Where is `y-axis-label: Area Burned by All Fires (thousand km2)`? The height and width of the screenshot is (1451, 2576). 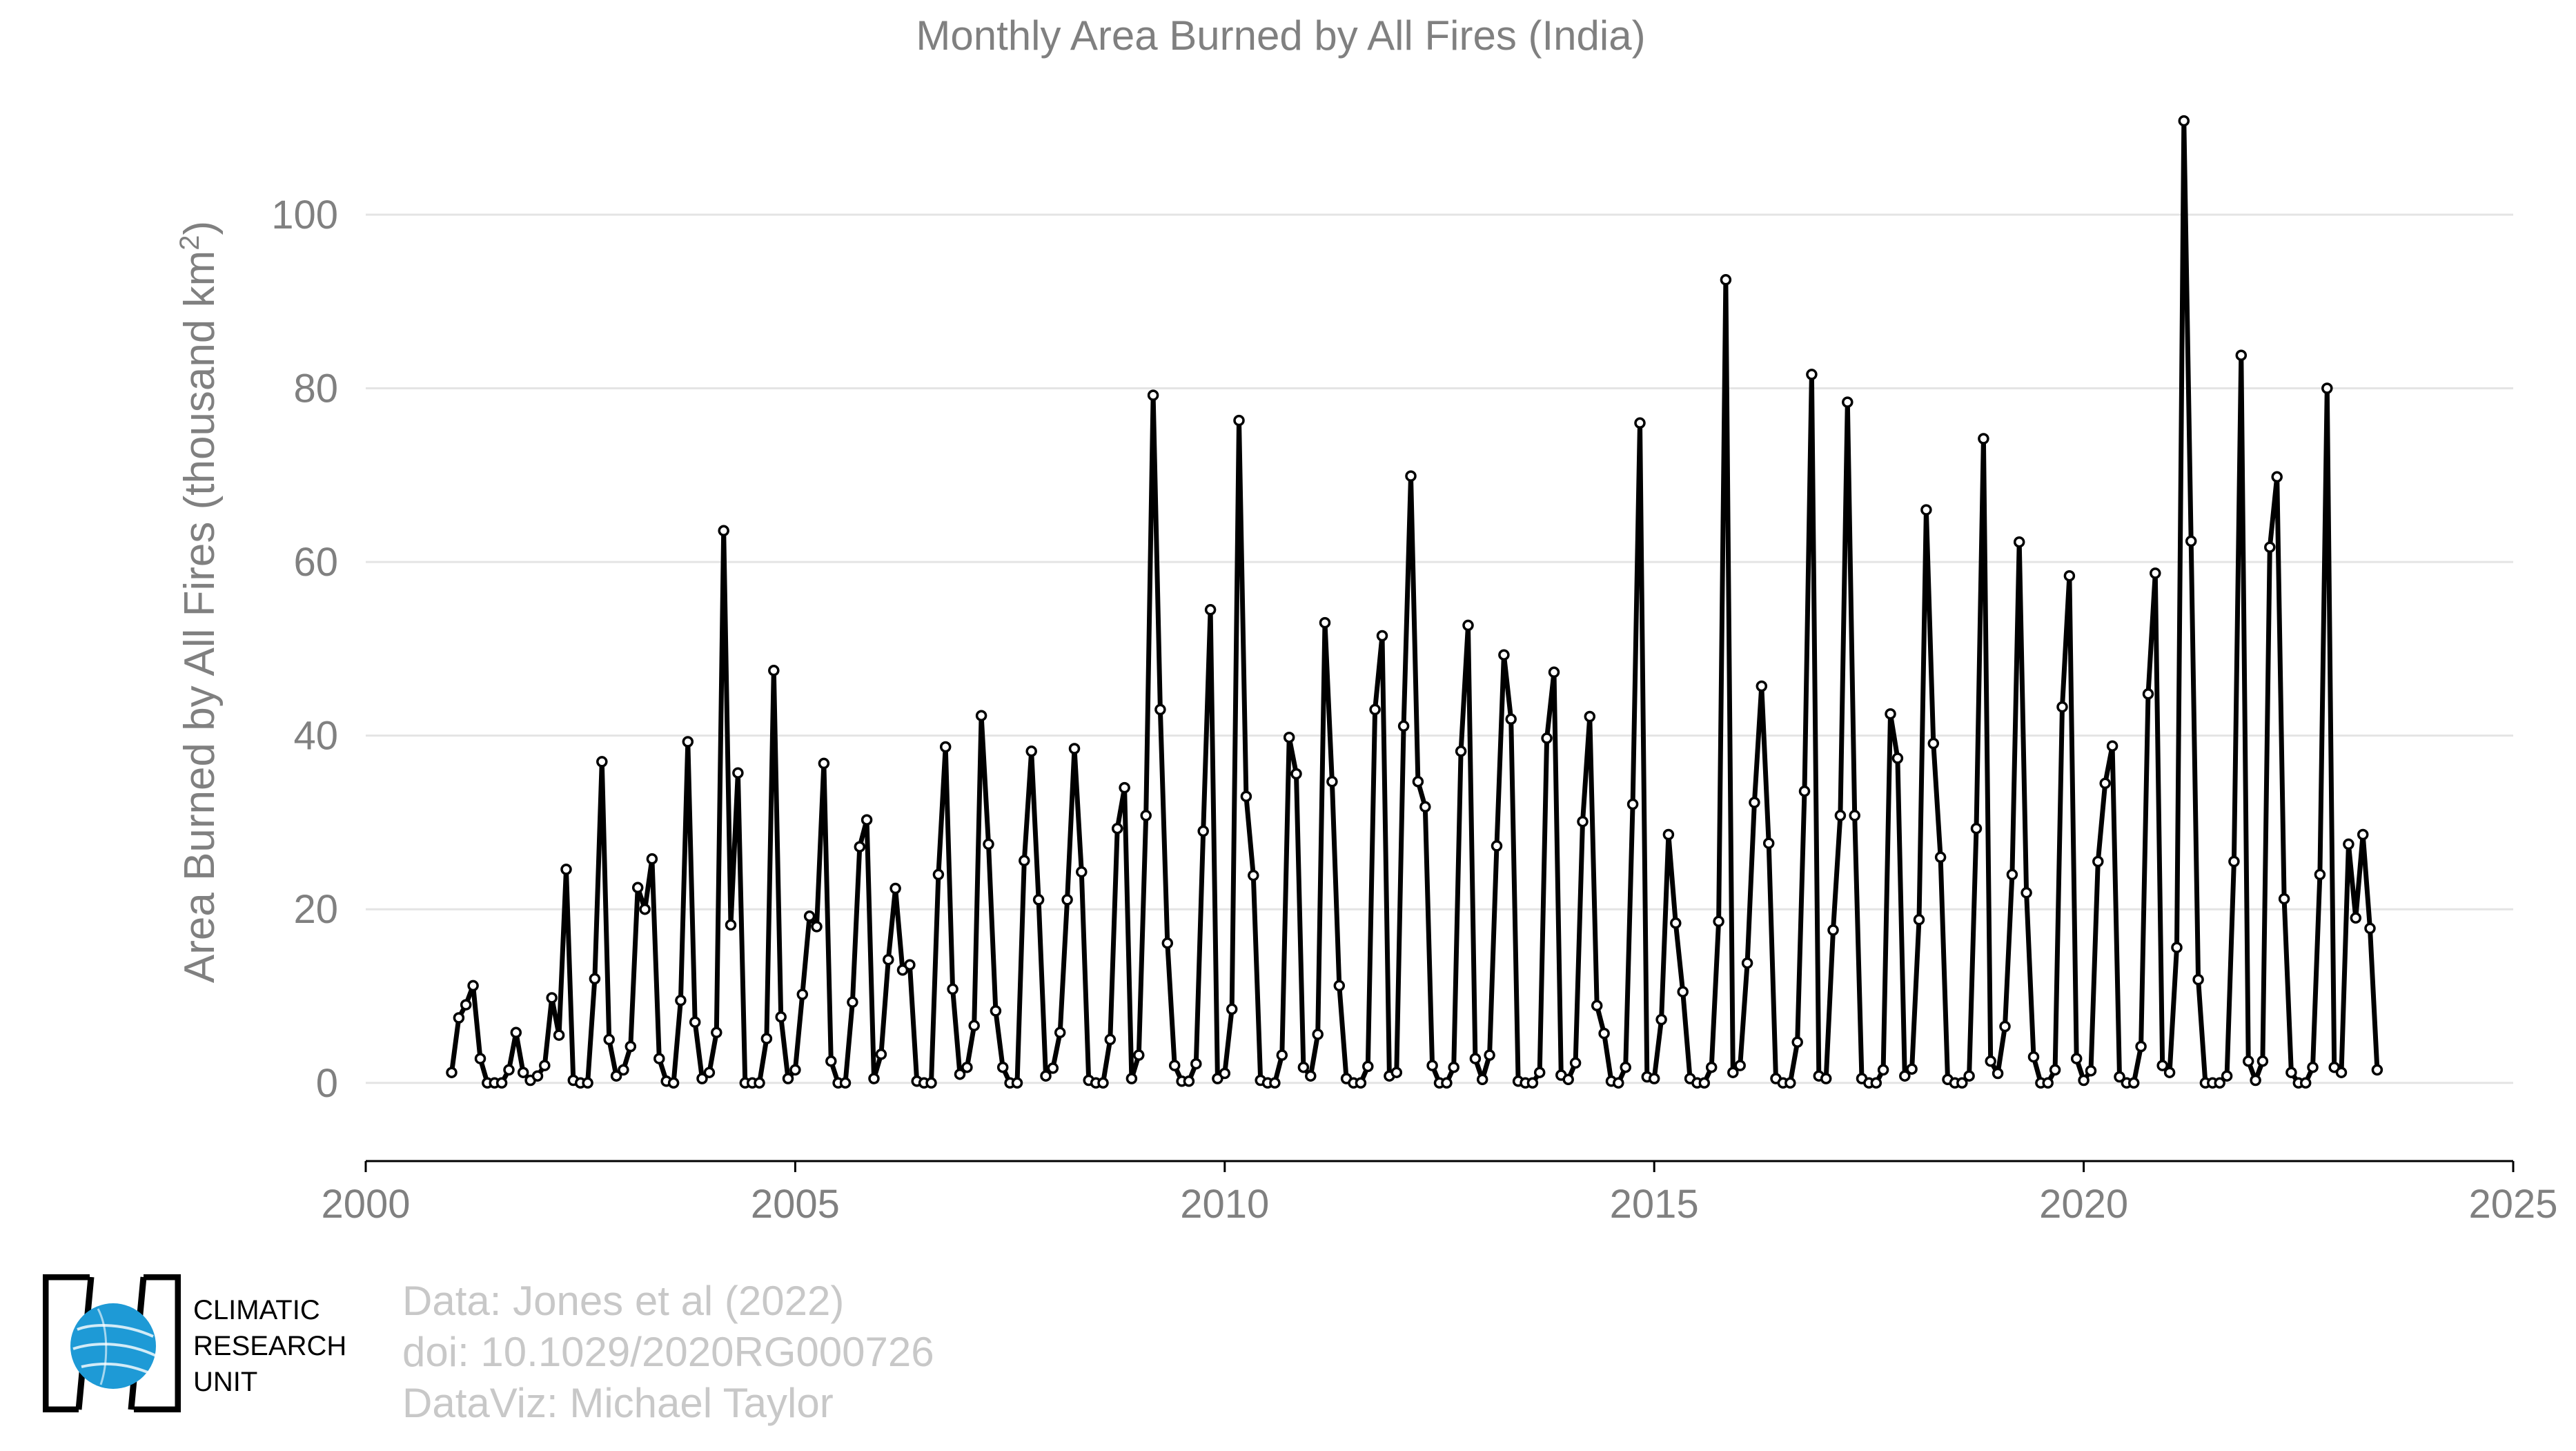
y-axis-label: Area Burned by All Fires (thousand km2) is located at coordinates (199, 602).